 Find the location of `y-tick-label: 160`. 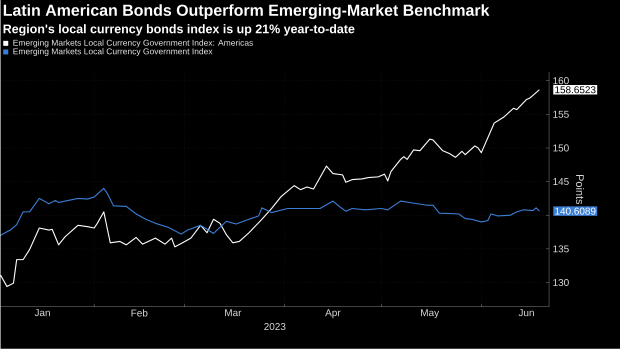

y-tick-label: 160 is located at coordinates (561, 80).